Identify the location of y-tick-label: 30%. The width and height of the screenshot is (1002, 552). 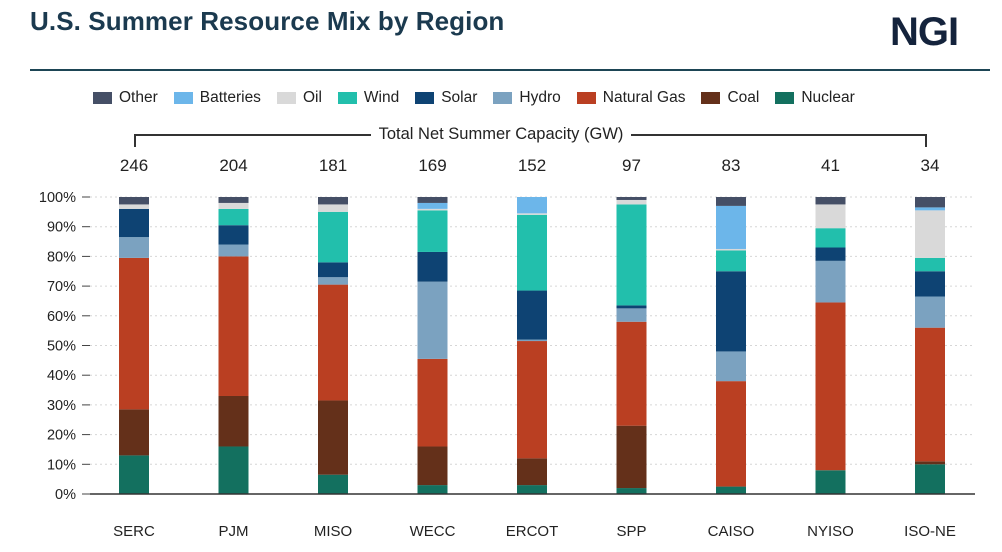
(61, 406).